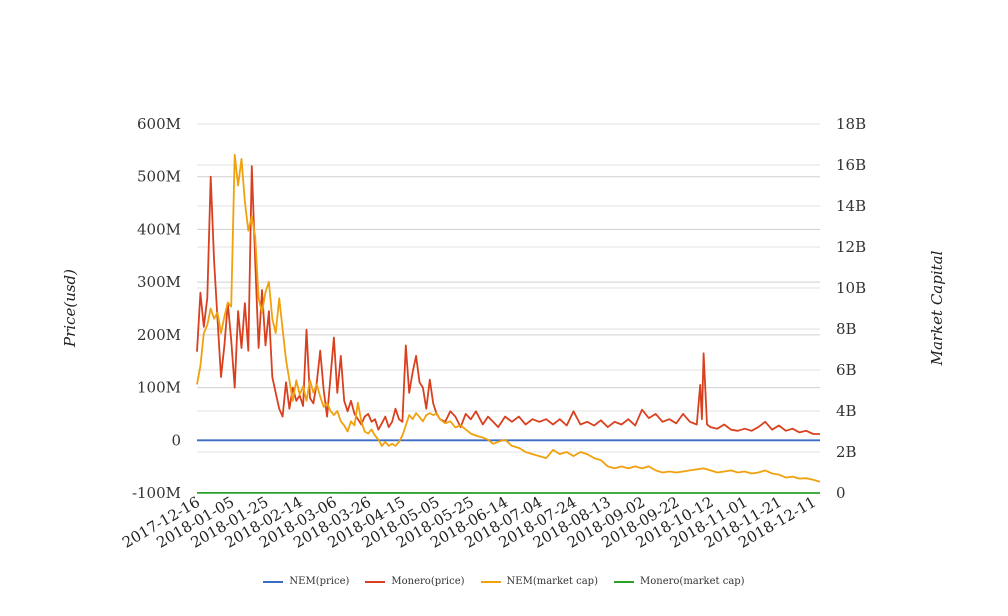  What do you see at coordinates (159, 335) in the screenshot?
I see `y-tick-label: 200M` at bounding box center [159, 335].